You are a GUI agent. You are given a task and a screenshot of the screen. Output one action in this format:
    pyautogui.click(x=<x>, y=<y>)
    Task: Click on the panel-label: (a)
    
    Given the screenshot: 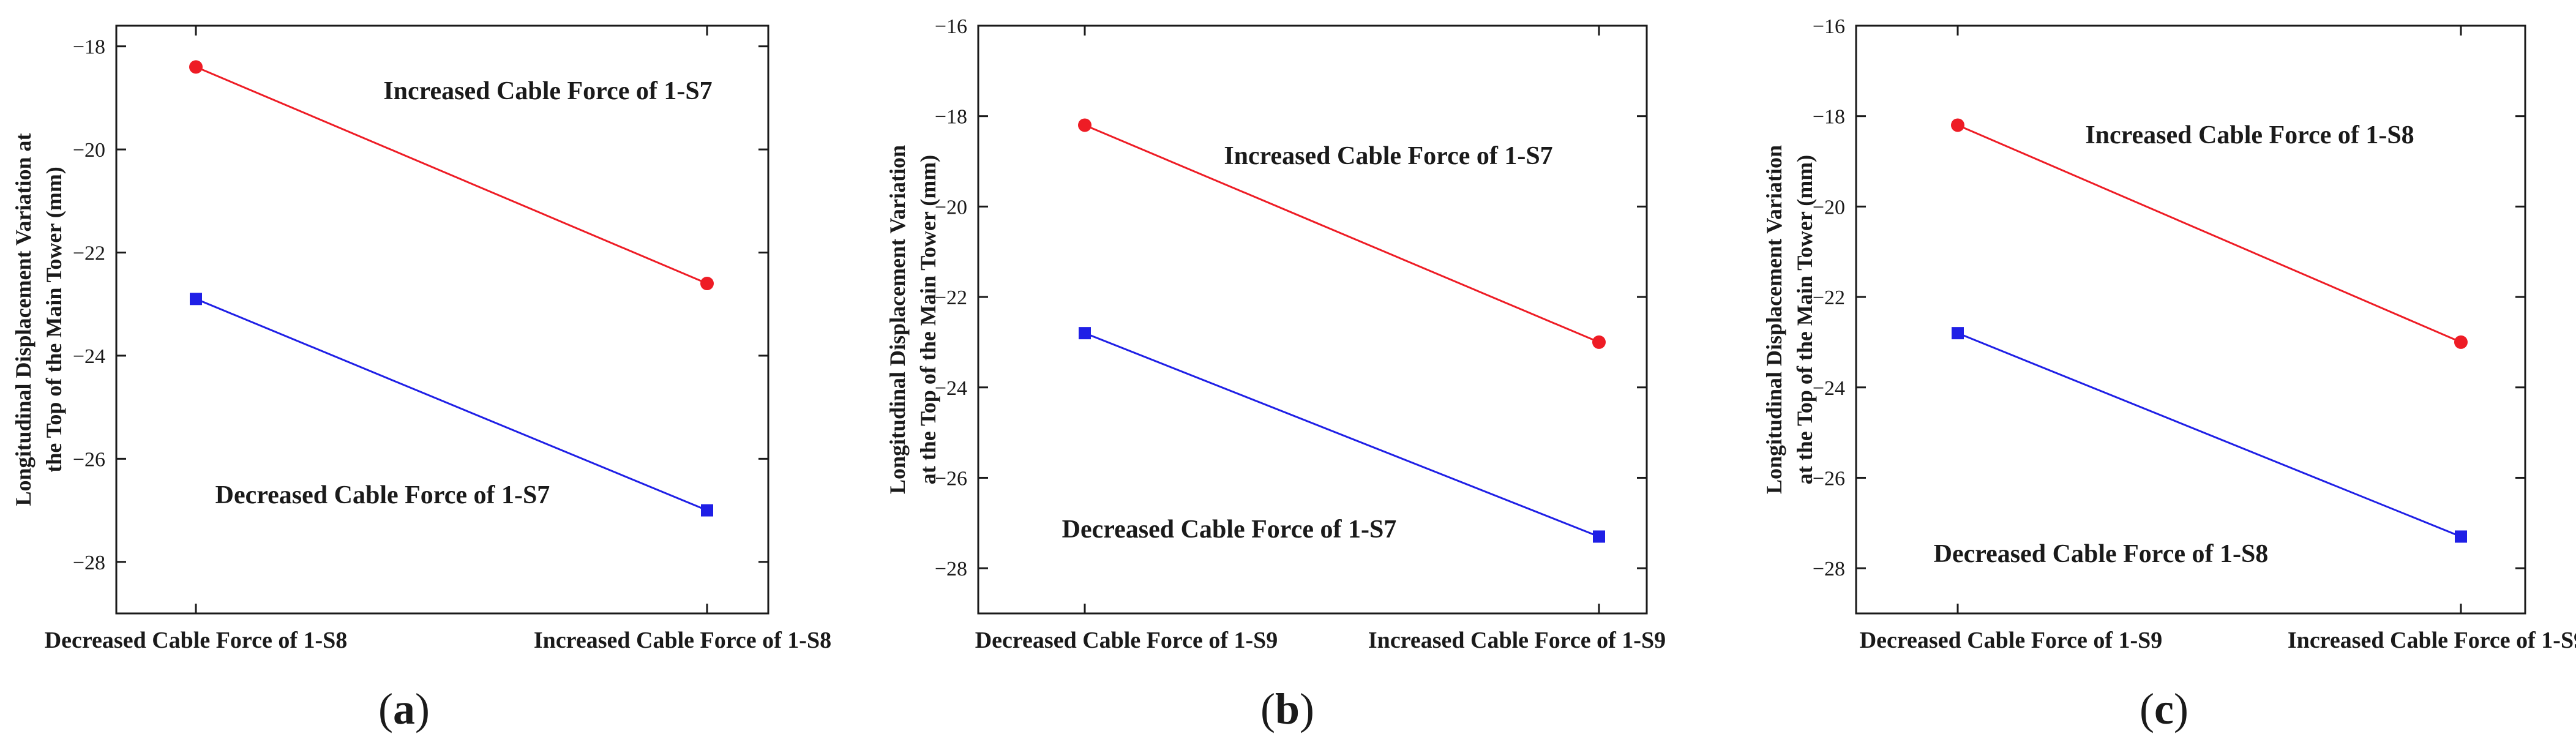 What is the action you would take?
    pyautogui.click(x=404, y=708)
    